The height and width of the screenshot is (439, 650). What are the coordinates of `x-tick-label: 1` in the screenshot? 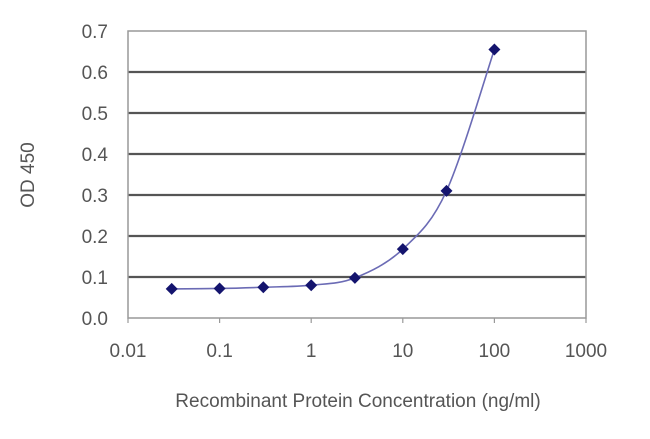 It's located at (311, 351).